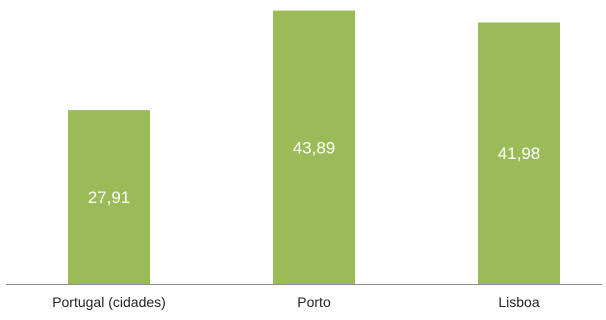 Image resolution: width=606 pixels, height=320 pixels. Describe the element at coordinates (296, 302) in the screenshot. I see `category-labels-group: Portugal (cidades) Porto Lisboa` at that location.